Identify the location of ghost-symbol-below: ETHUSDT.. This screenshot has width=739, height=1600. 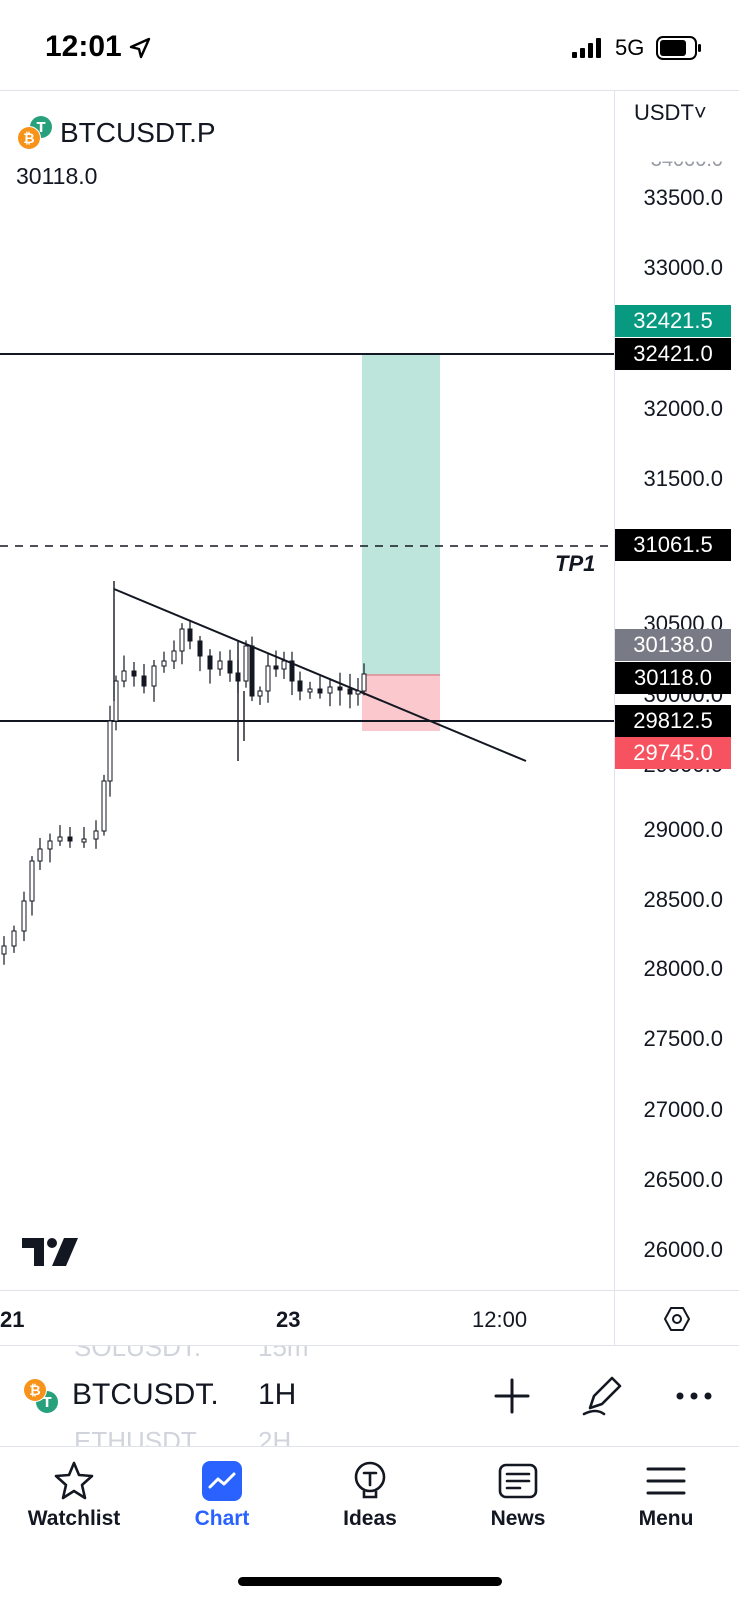
(138, 1436).